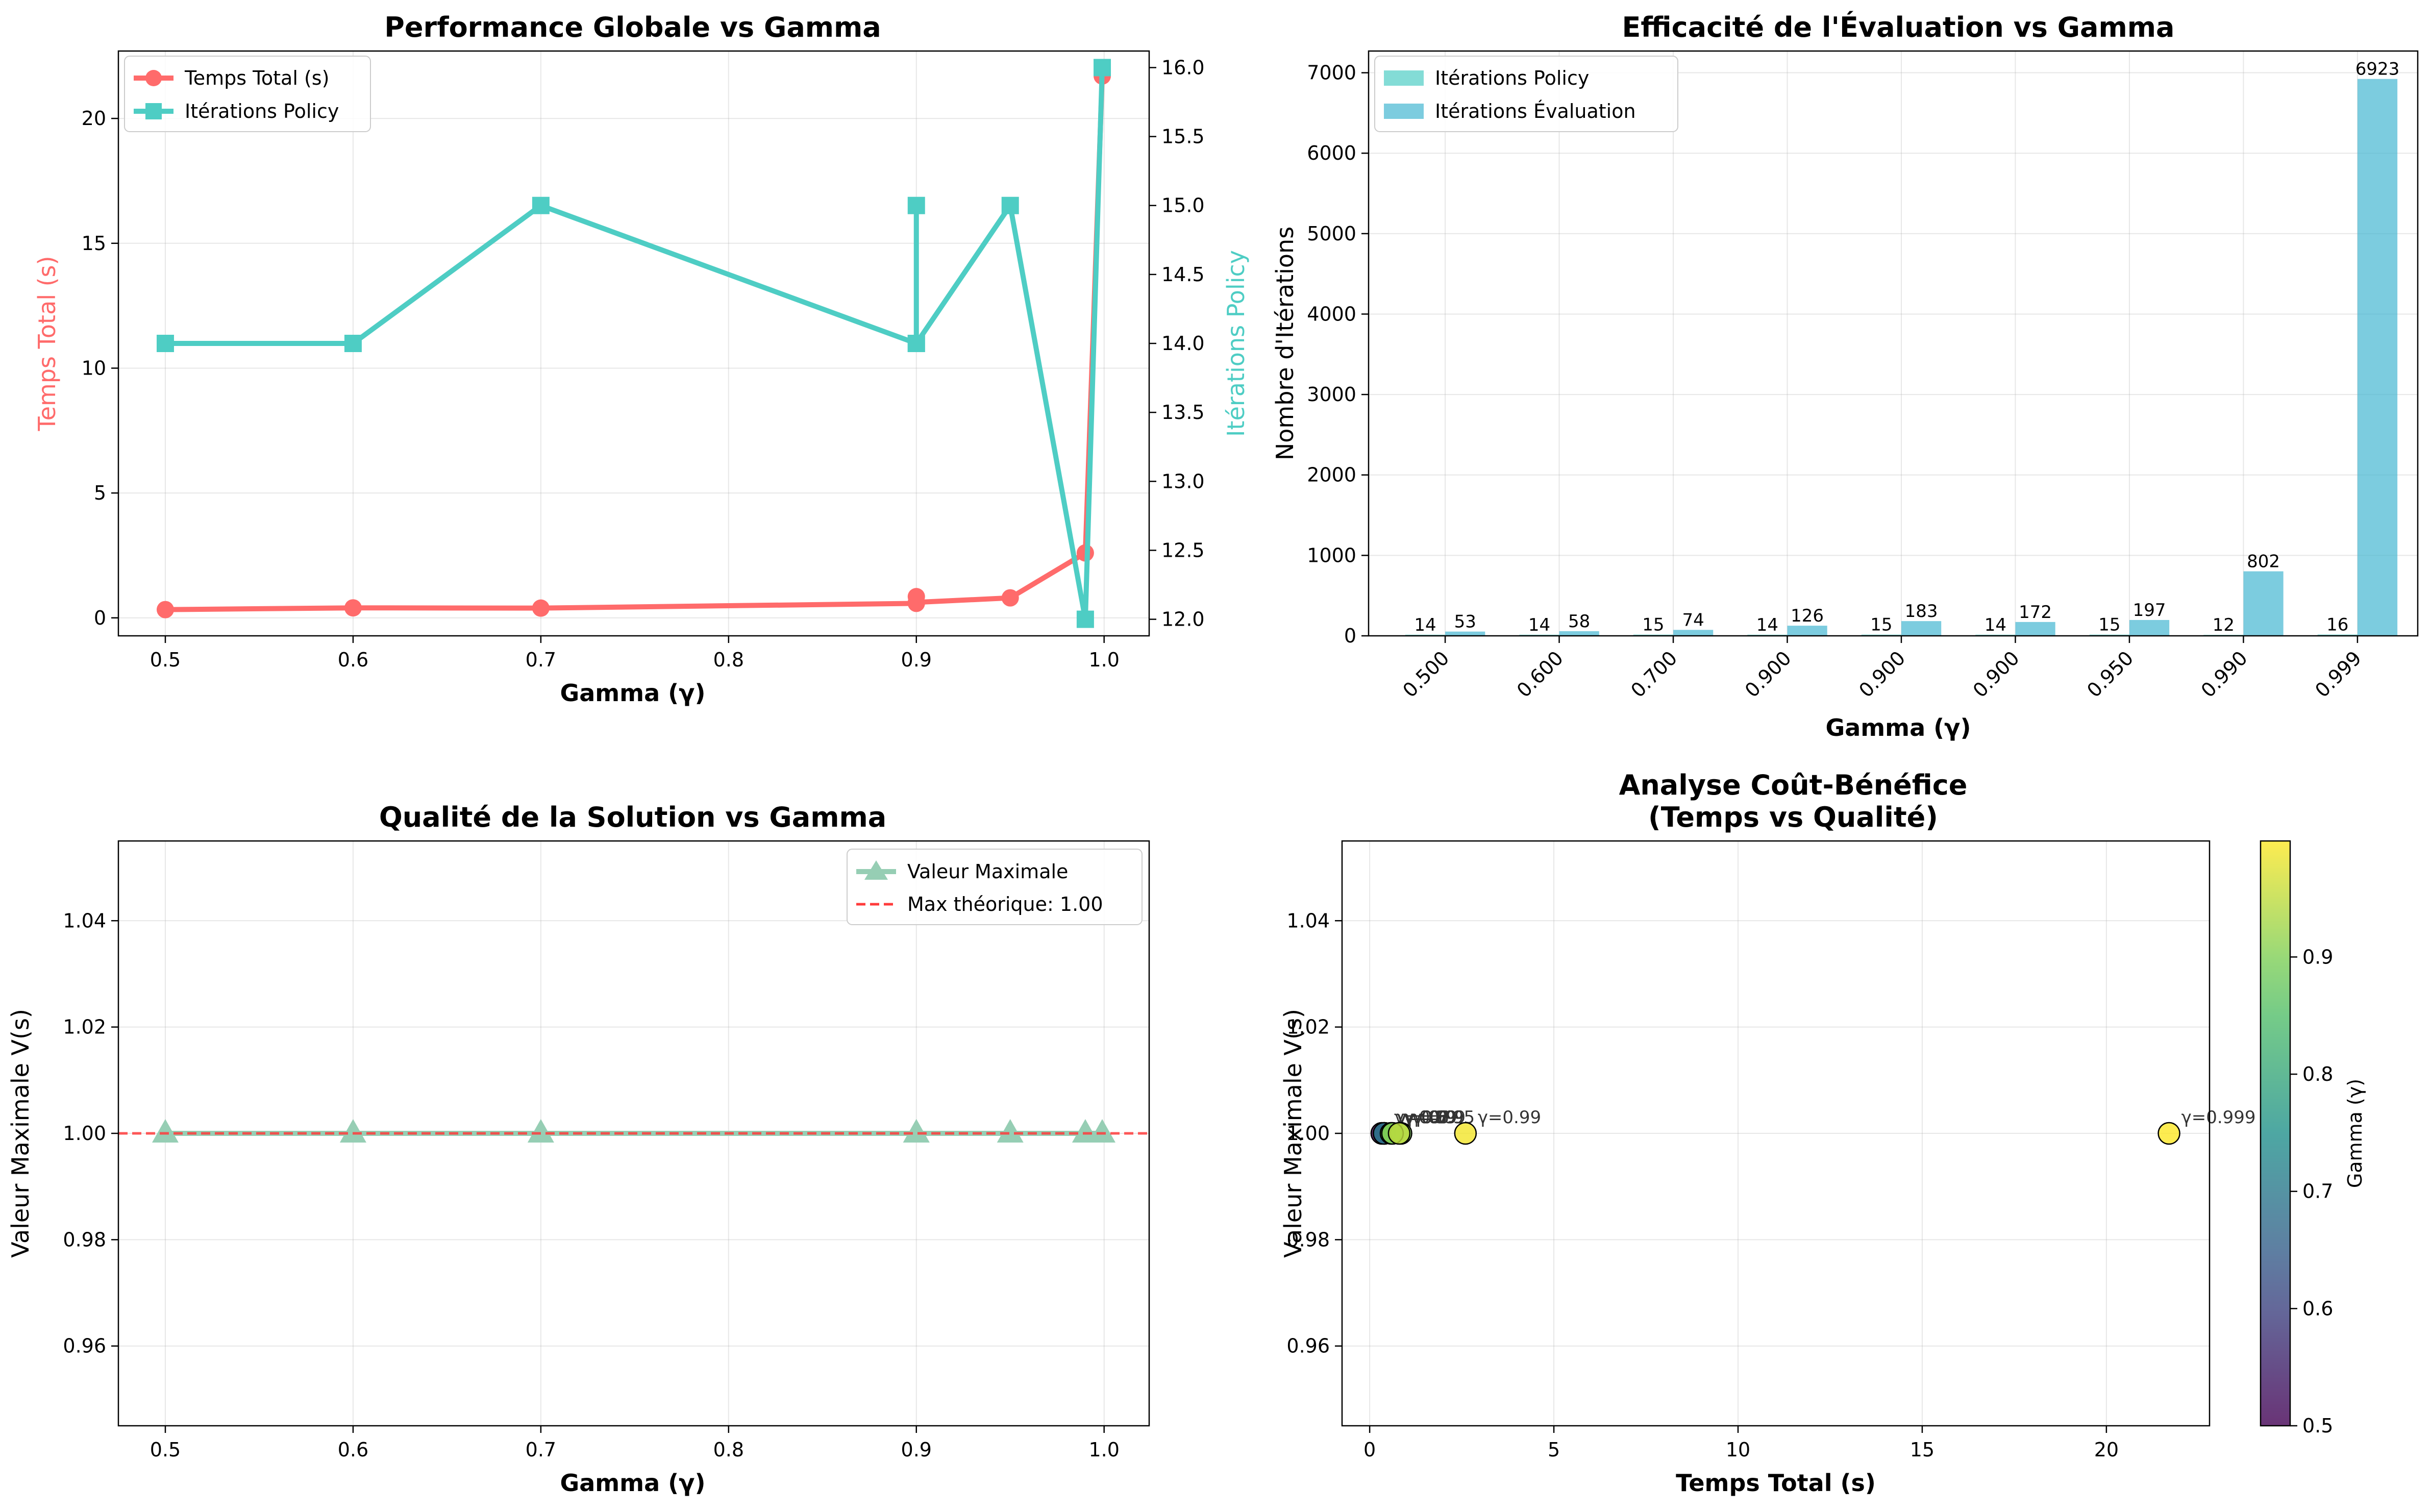  Describe the element at coordinates (995, 887) in the screenshot. I see `legend: Valeur Maximale Max théorique: 1.00` at that location.